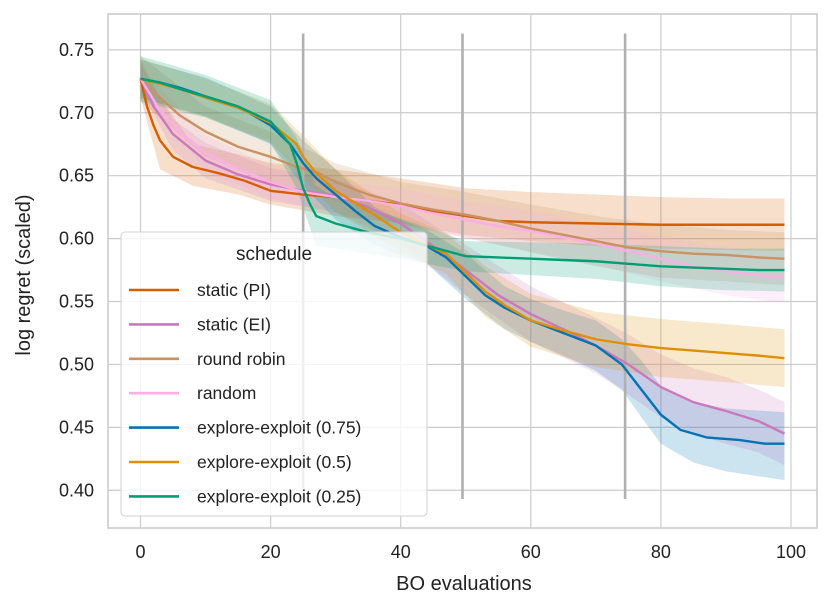 The height and width of the screenshot is (613, 830). What do you see at coordinates (234, 290) in the screenshot?
I see `legend-label: static (PI)` at bounding box center [234, 290].